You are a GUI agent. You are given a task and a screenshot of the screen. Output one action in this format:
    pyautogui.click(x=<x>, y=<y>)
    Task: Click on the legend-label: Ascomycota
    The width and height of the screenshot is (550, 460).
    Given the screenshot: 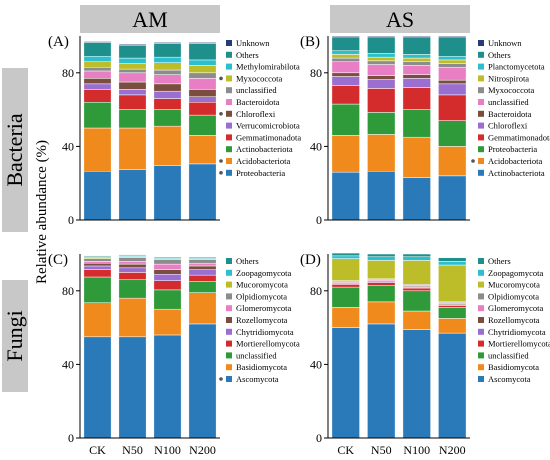 What is the action you would take?
    pyautogui.click(x=509, y=379)
    